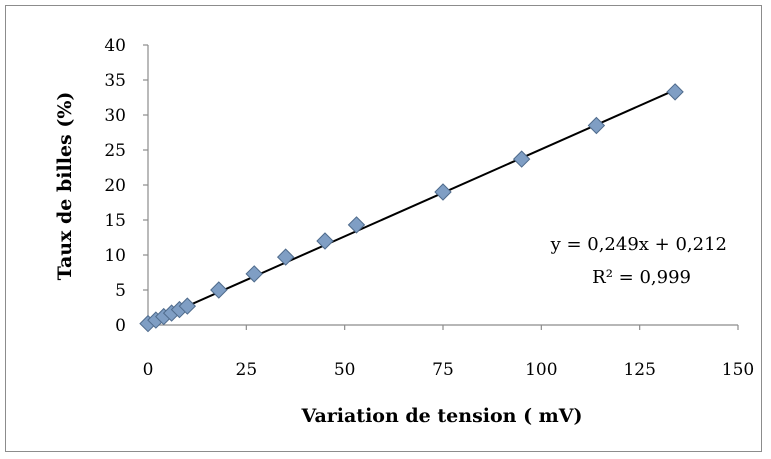  I want to click on y-tick-label: 30, so click(115, 116).